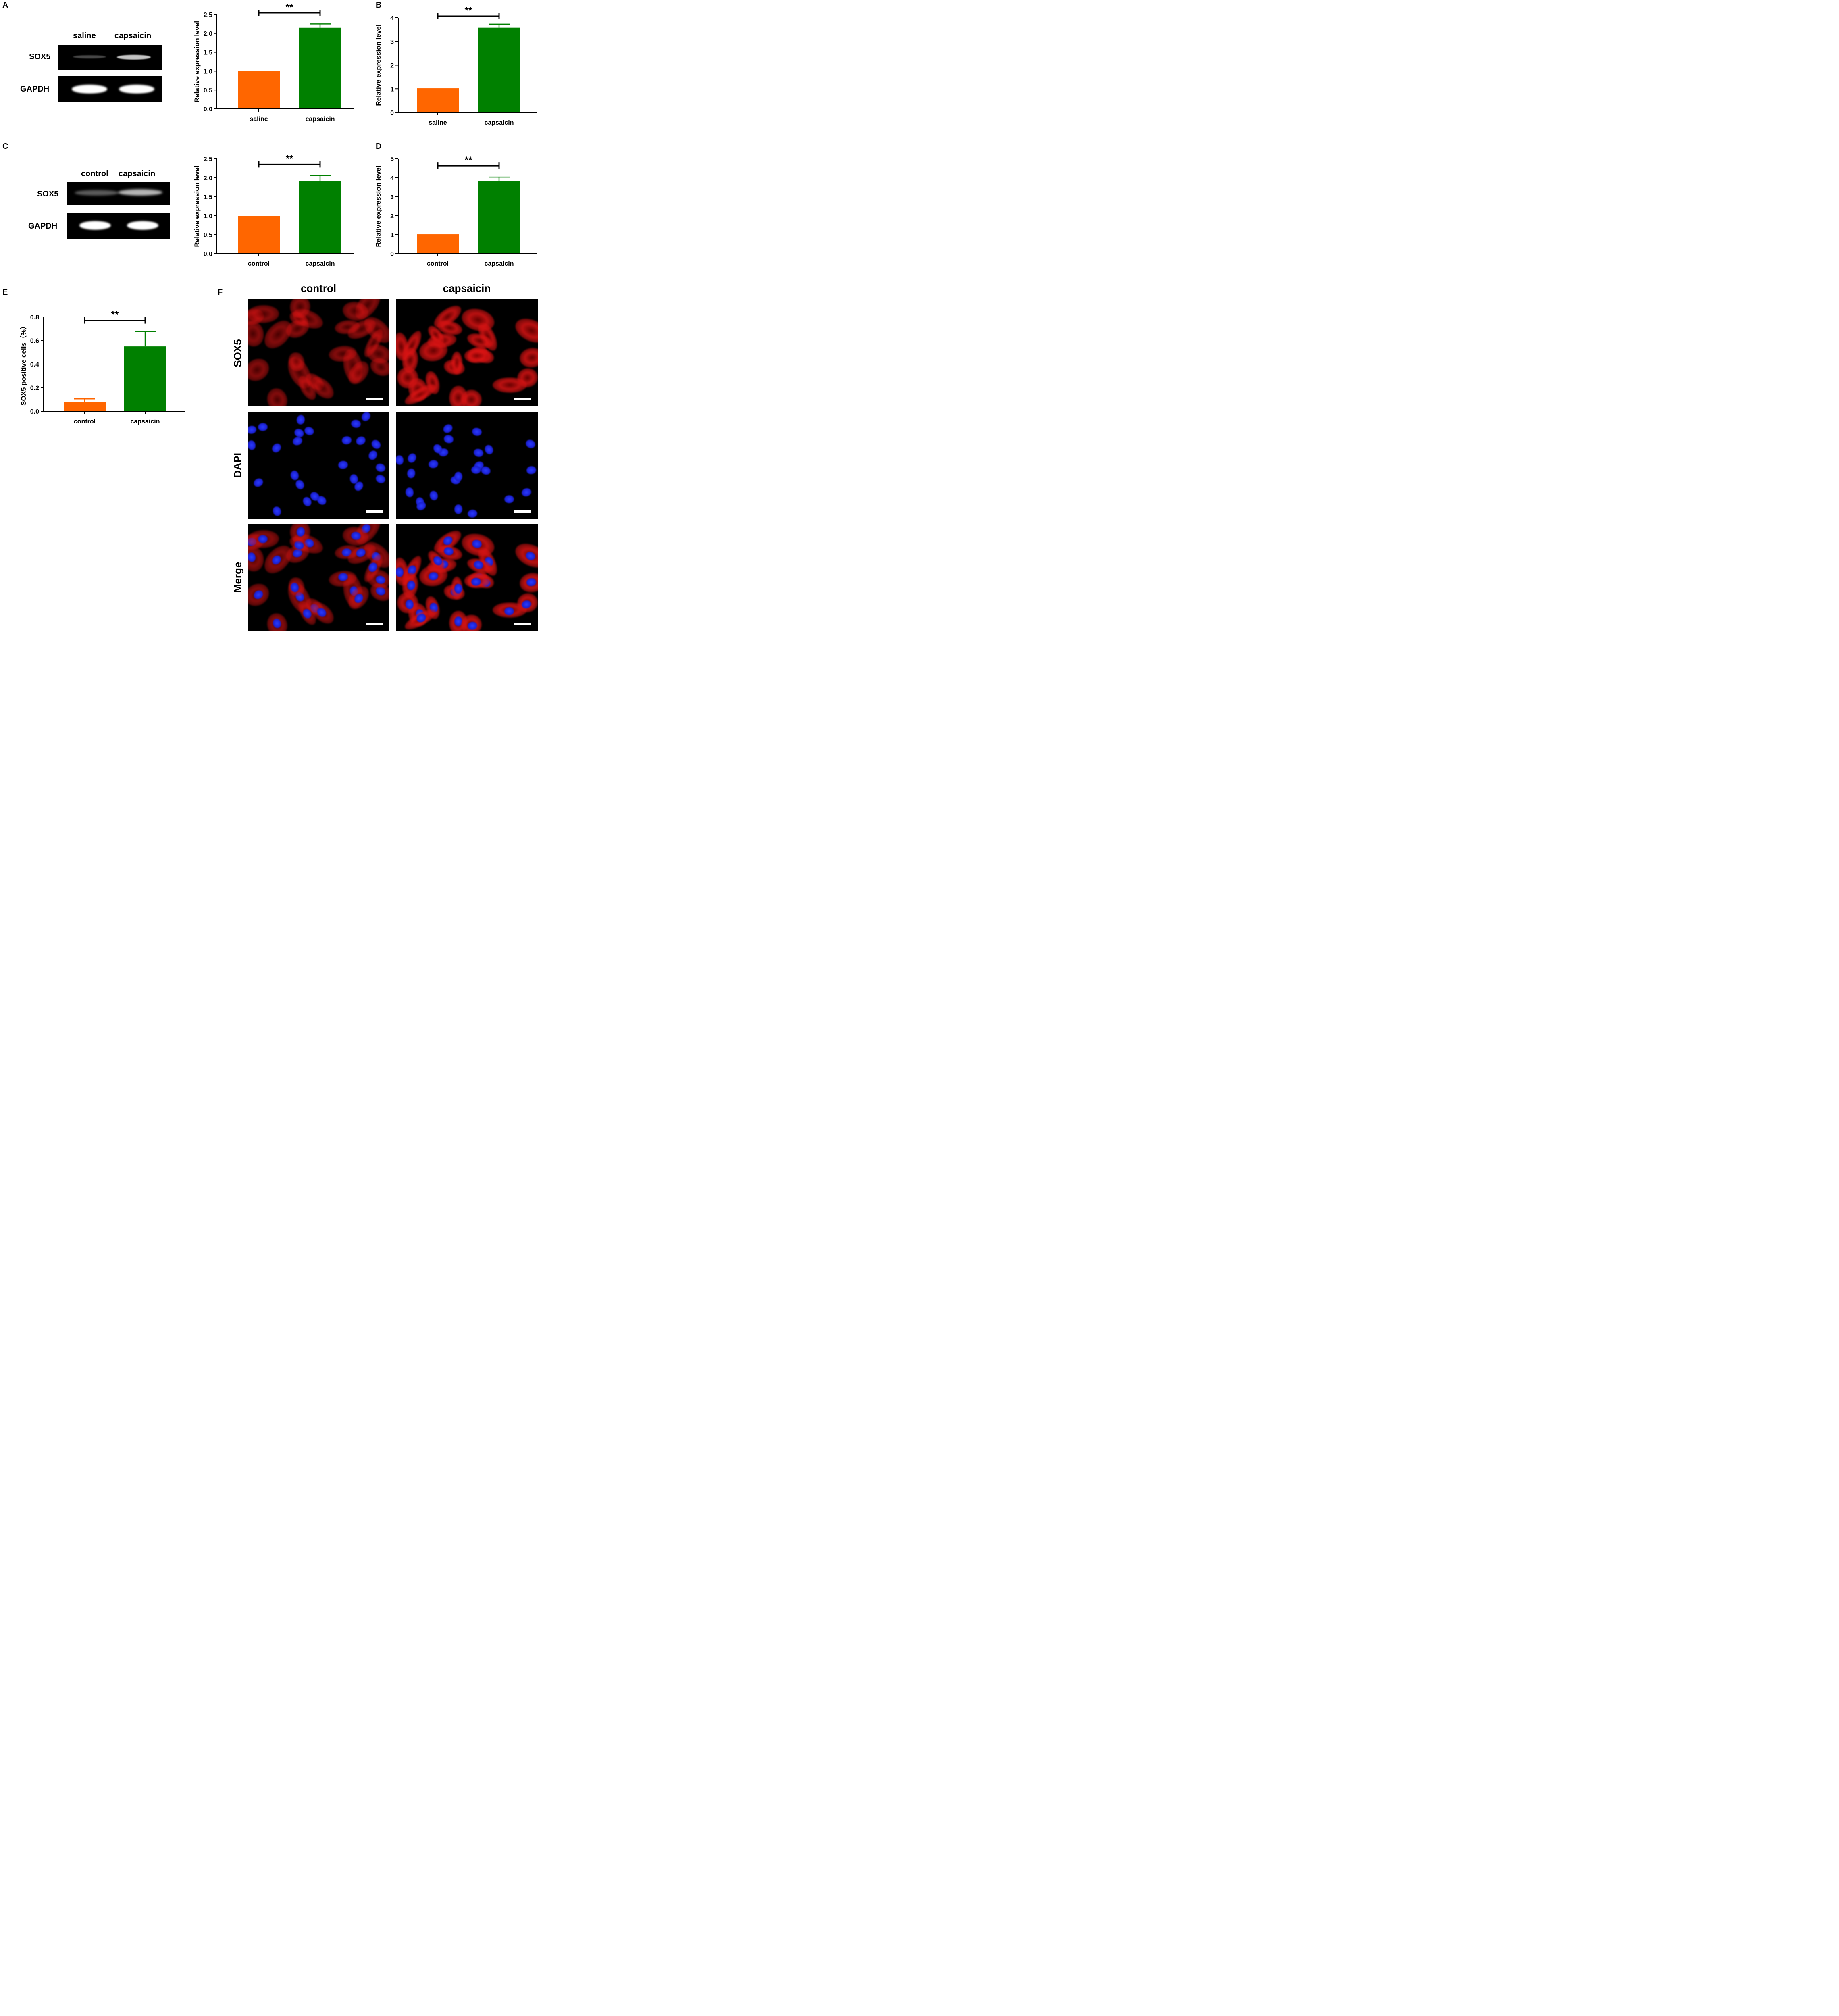  What do you see at coordinates (220, 292) in the screenshot?
I see `panel-letter-f: F` at bounding box center [220, 292].